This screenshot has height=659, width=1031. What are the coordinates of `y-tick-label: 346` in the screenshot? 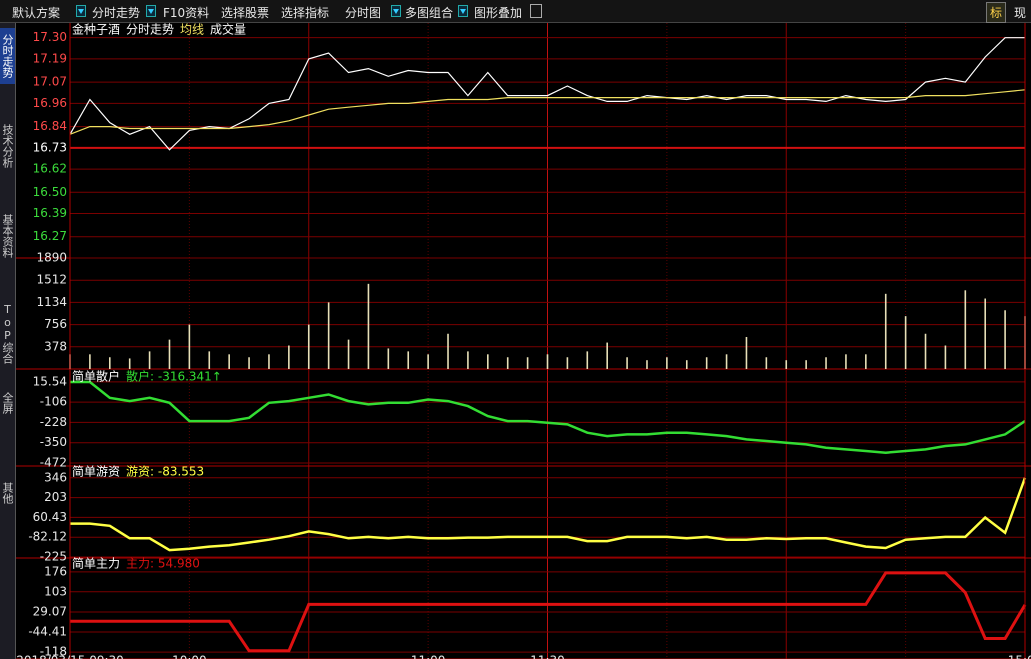 It's located at (55, 477).